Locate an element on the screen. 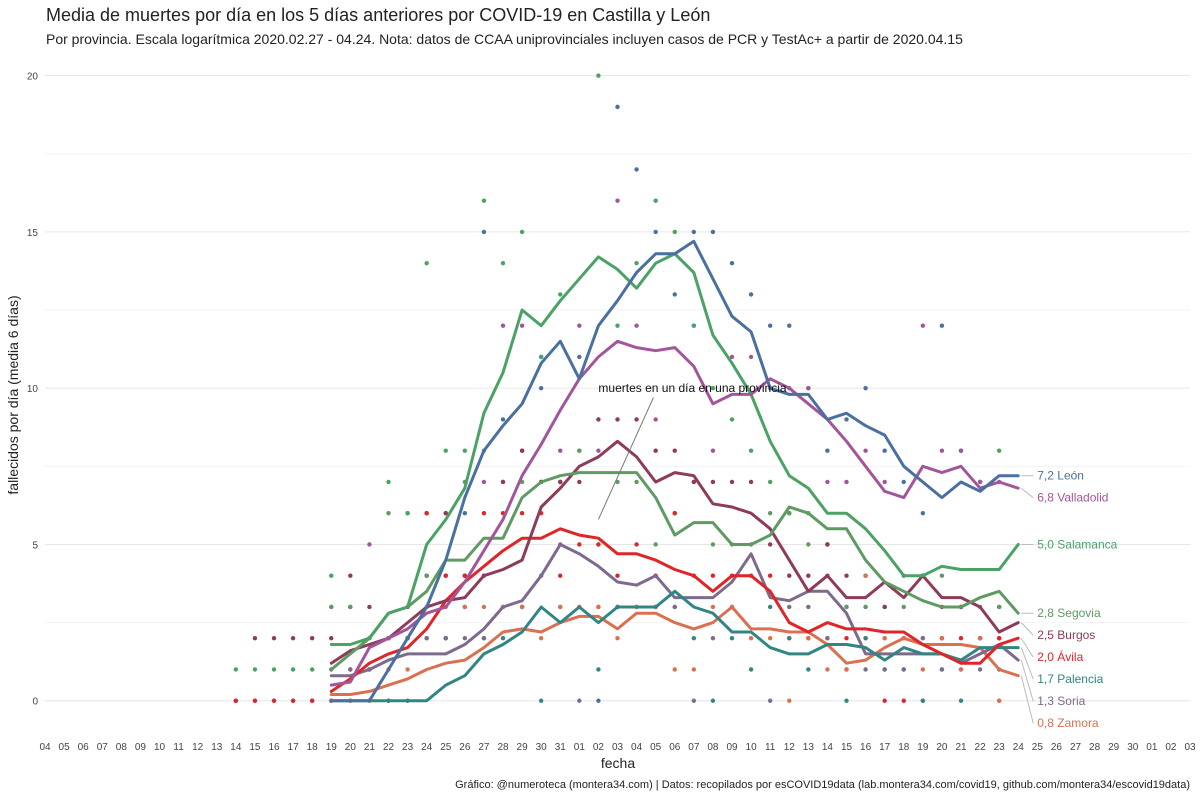 The height and width of the screenshot is (800, 1200). x-tick-label: 26 is located at coordinates (465, 747).